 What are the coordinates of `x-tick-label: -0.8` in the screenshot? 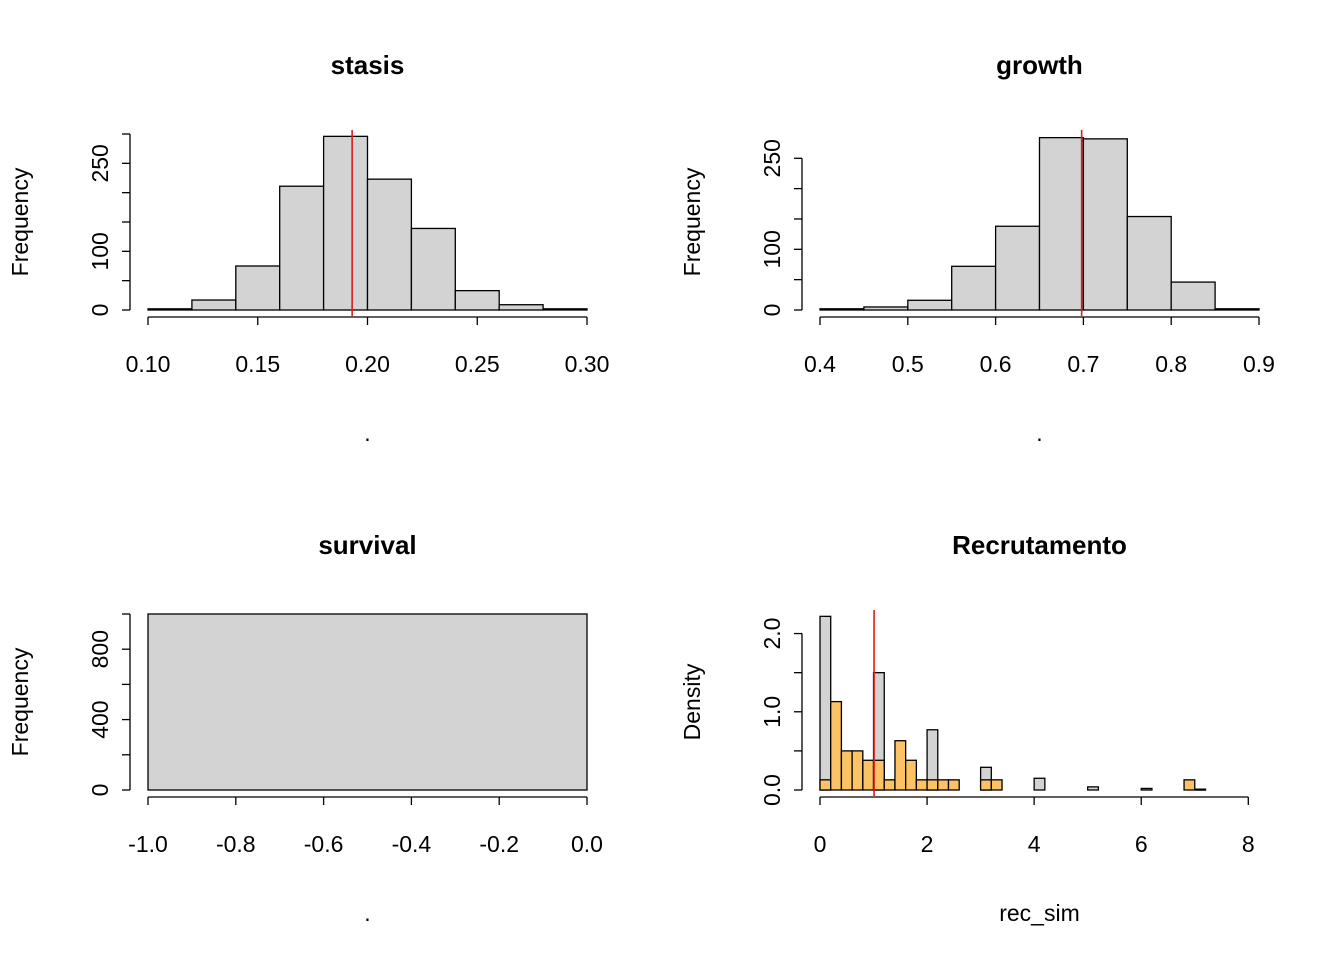 It's located at (236, 844).